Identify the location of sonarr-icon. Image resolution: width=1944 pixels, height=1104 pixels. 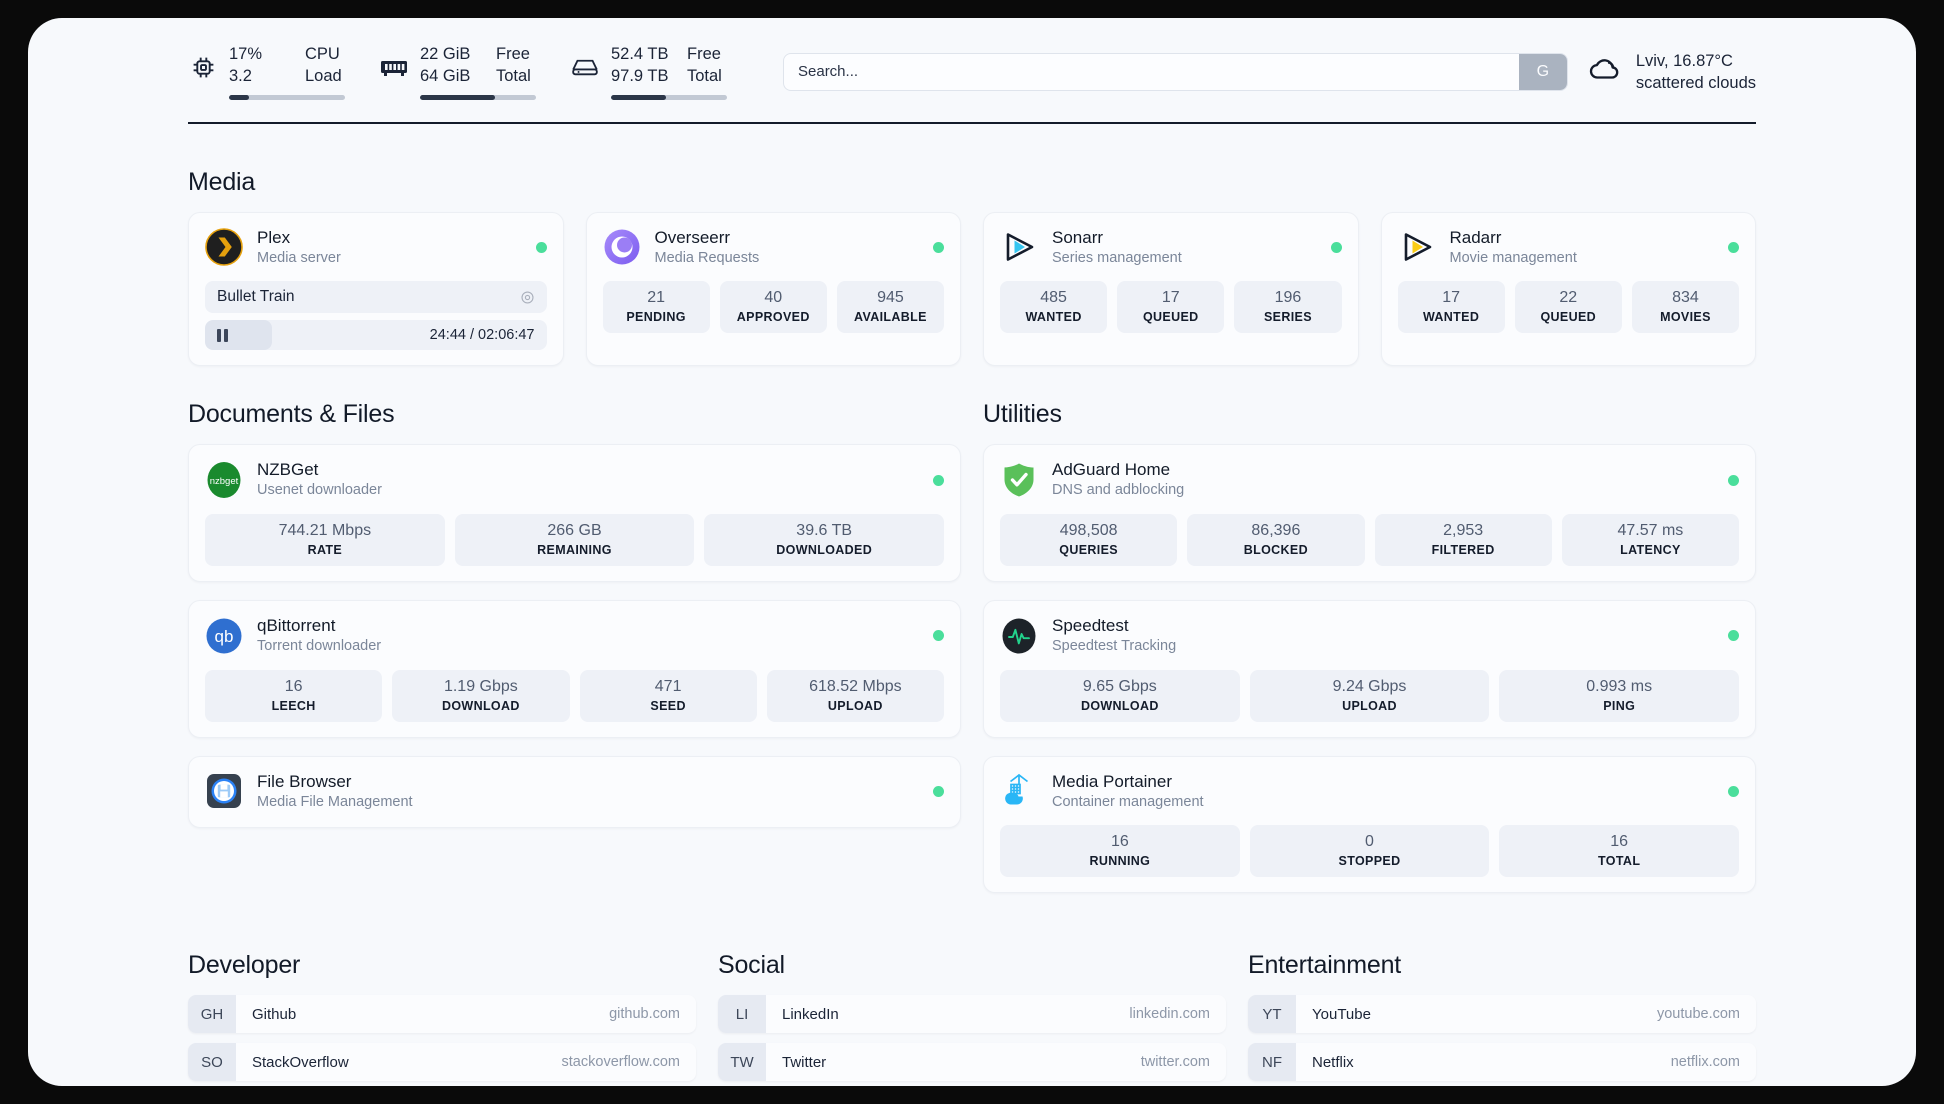
(1019, 247).